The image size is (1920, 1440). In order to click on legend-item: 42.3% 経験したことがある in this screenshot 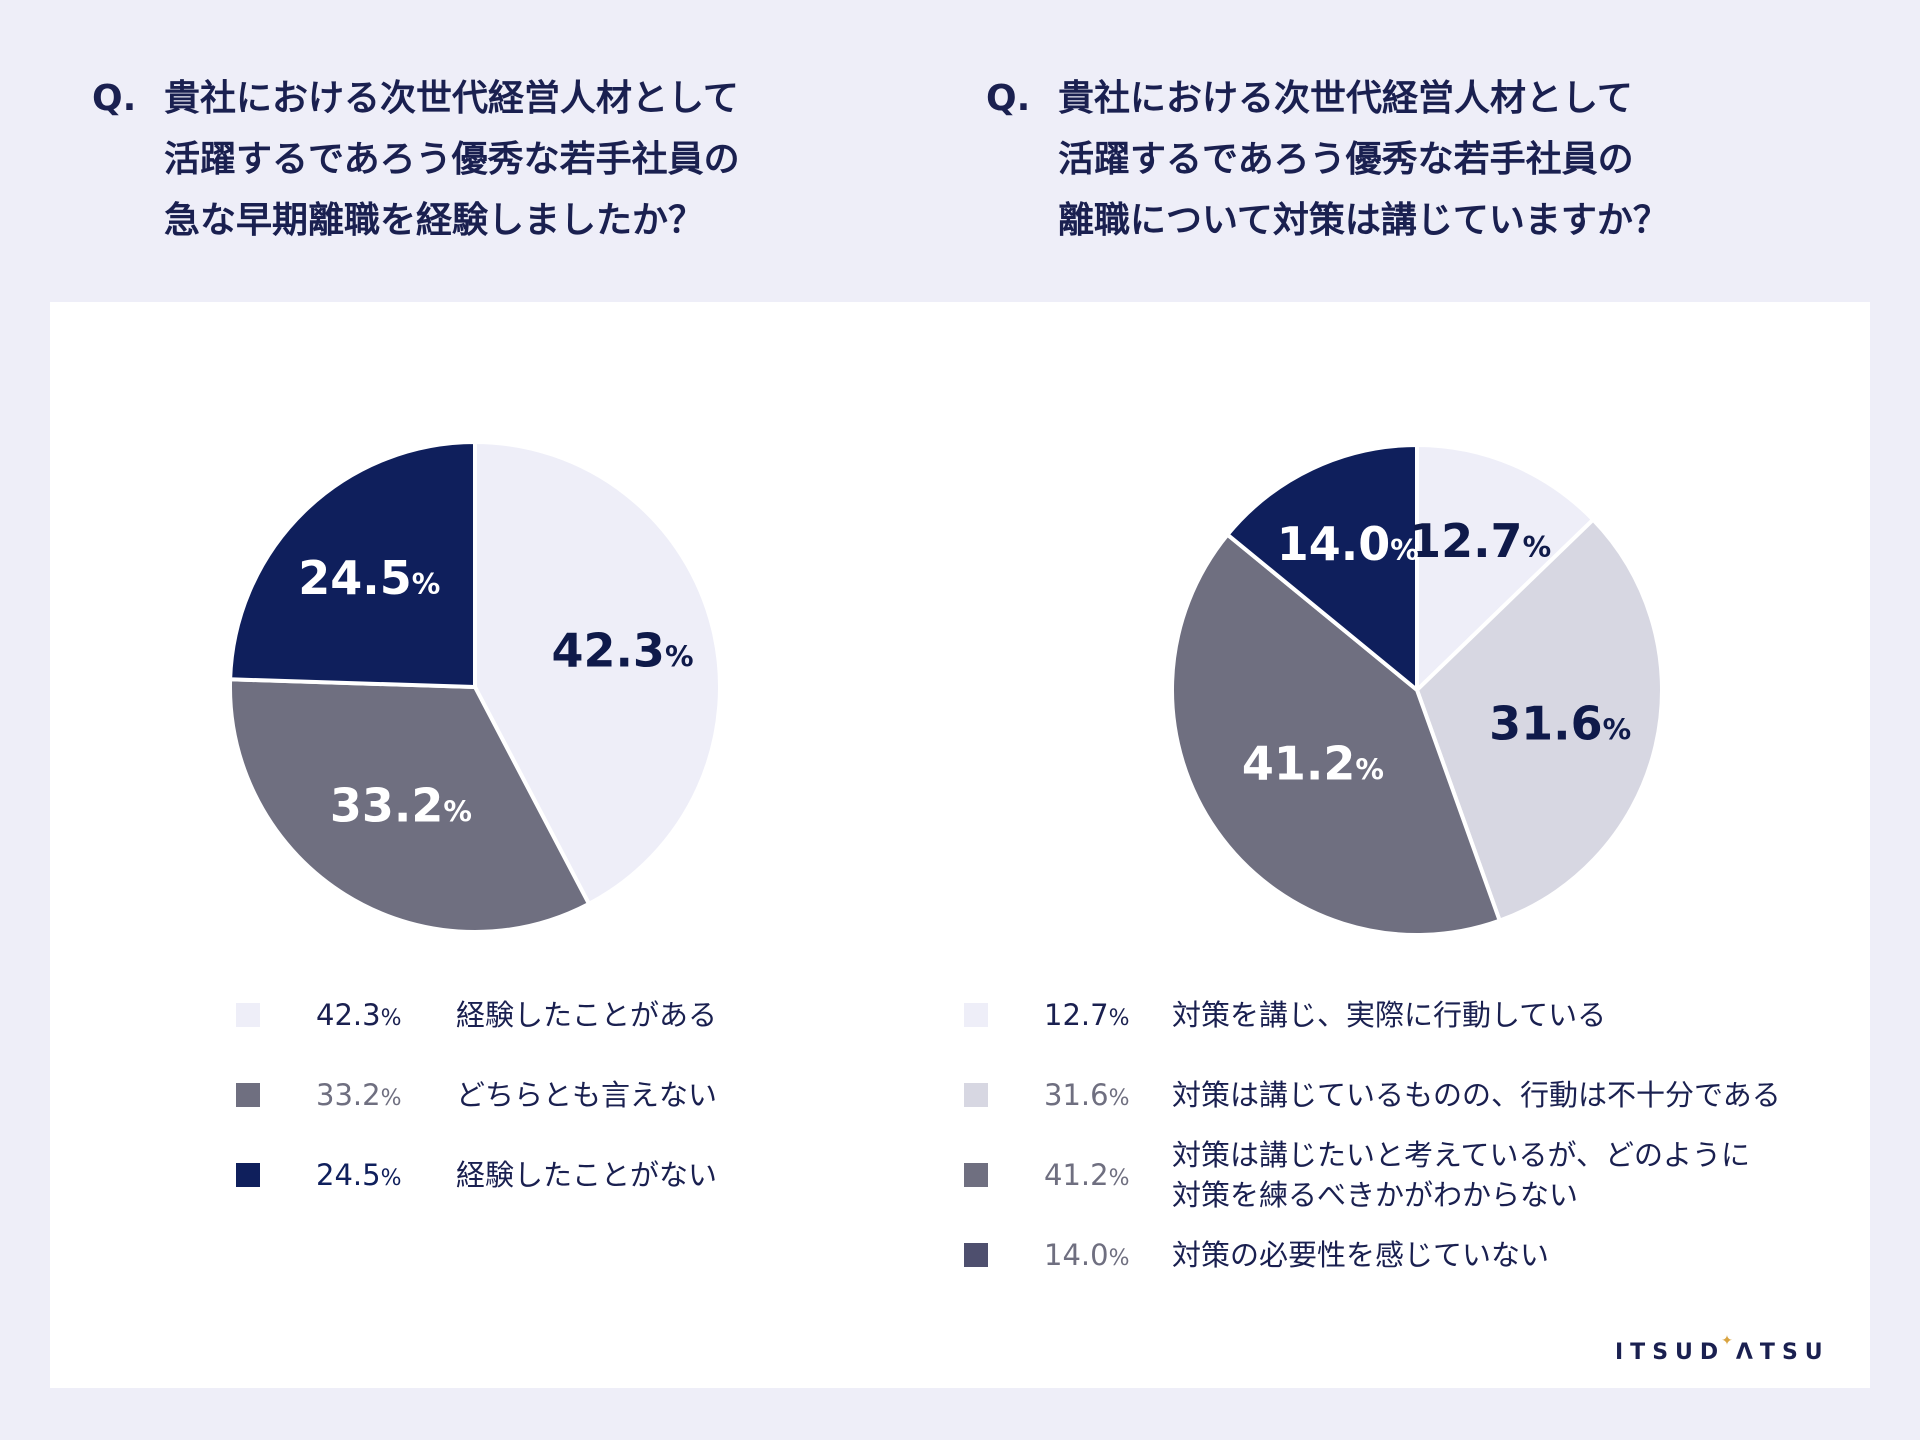, I will do `click(516, 1015)`.